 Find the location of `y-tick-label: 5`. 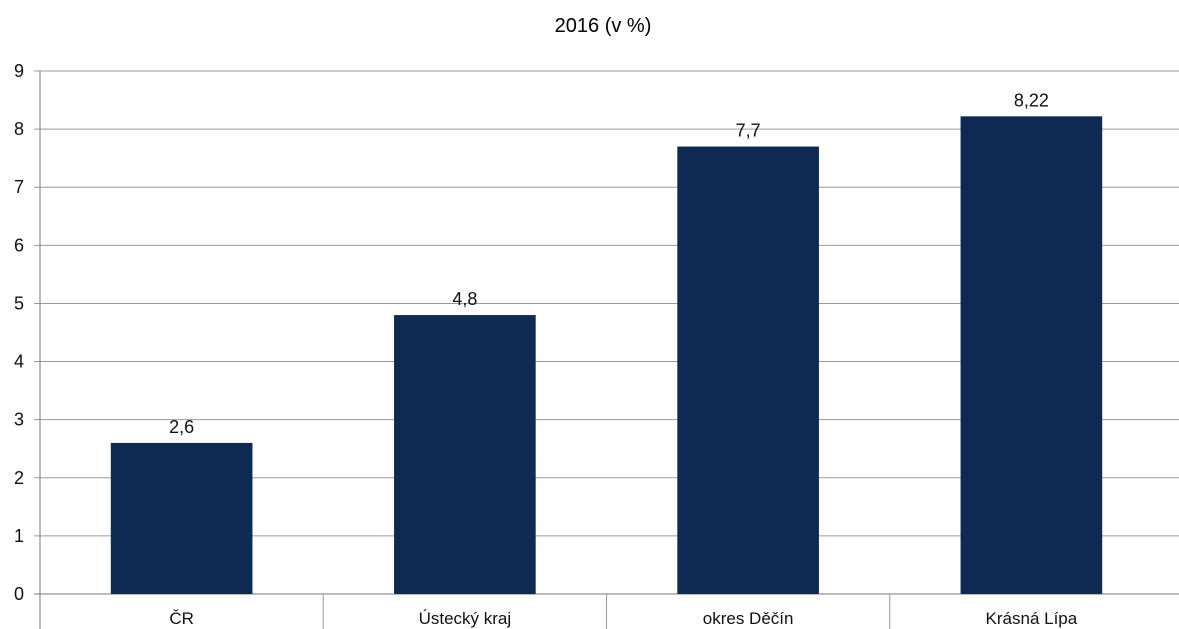

y-tick-label: 5 is located at coordinates (19, 303).